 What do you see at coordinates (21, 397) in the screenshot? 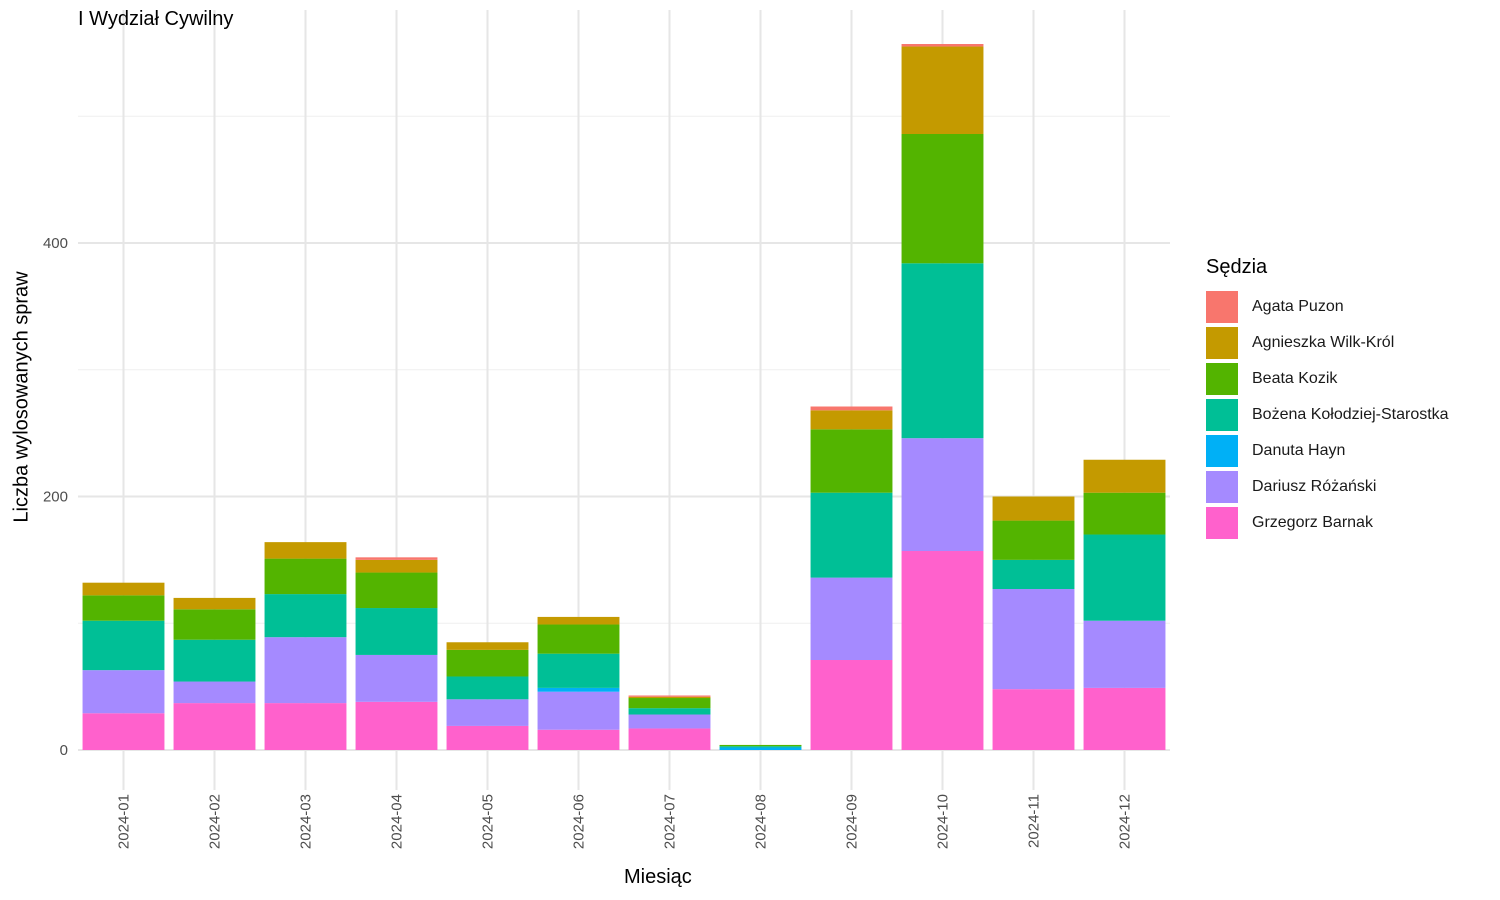
I see `y-axis-label: Liczba wylosowanych spraw` at bounding box center [21, 397].